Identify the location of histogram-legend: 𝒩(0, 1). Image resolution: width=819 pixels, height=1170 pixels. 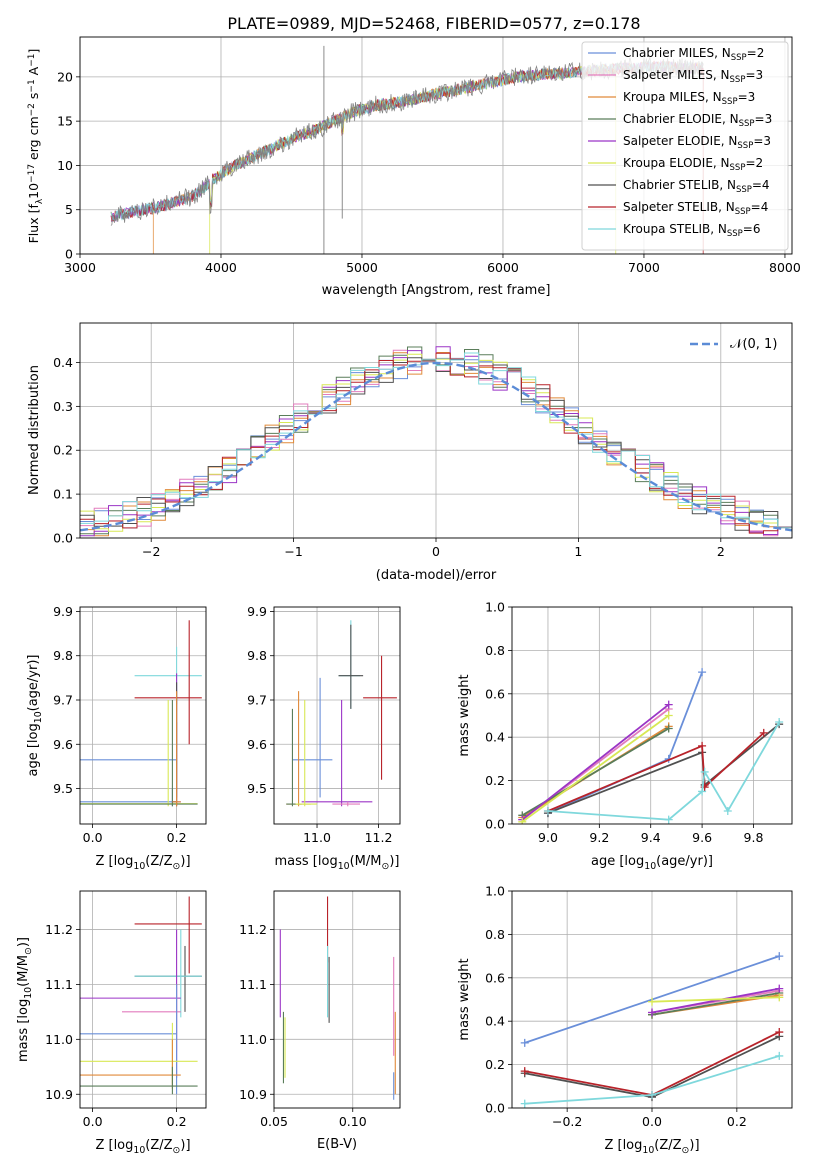
(733, 344).